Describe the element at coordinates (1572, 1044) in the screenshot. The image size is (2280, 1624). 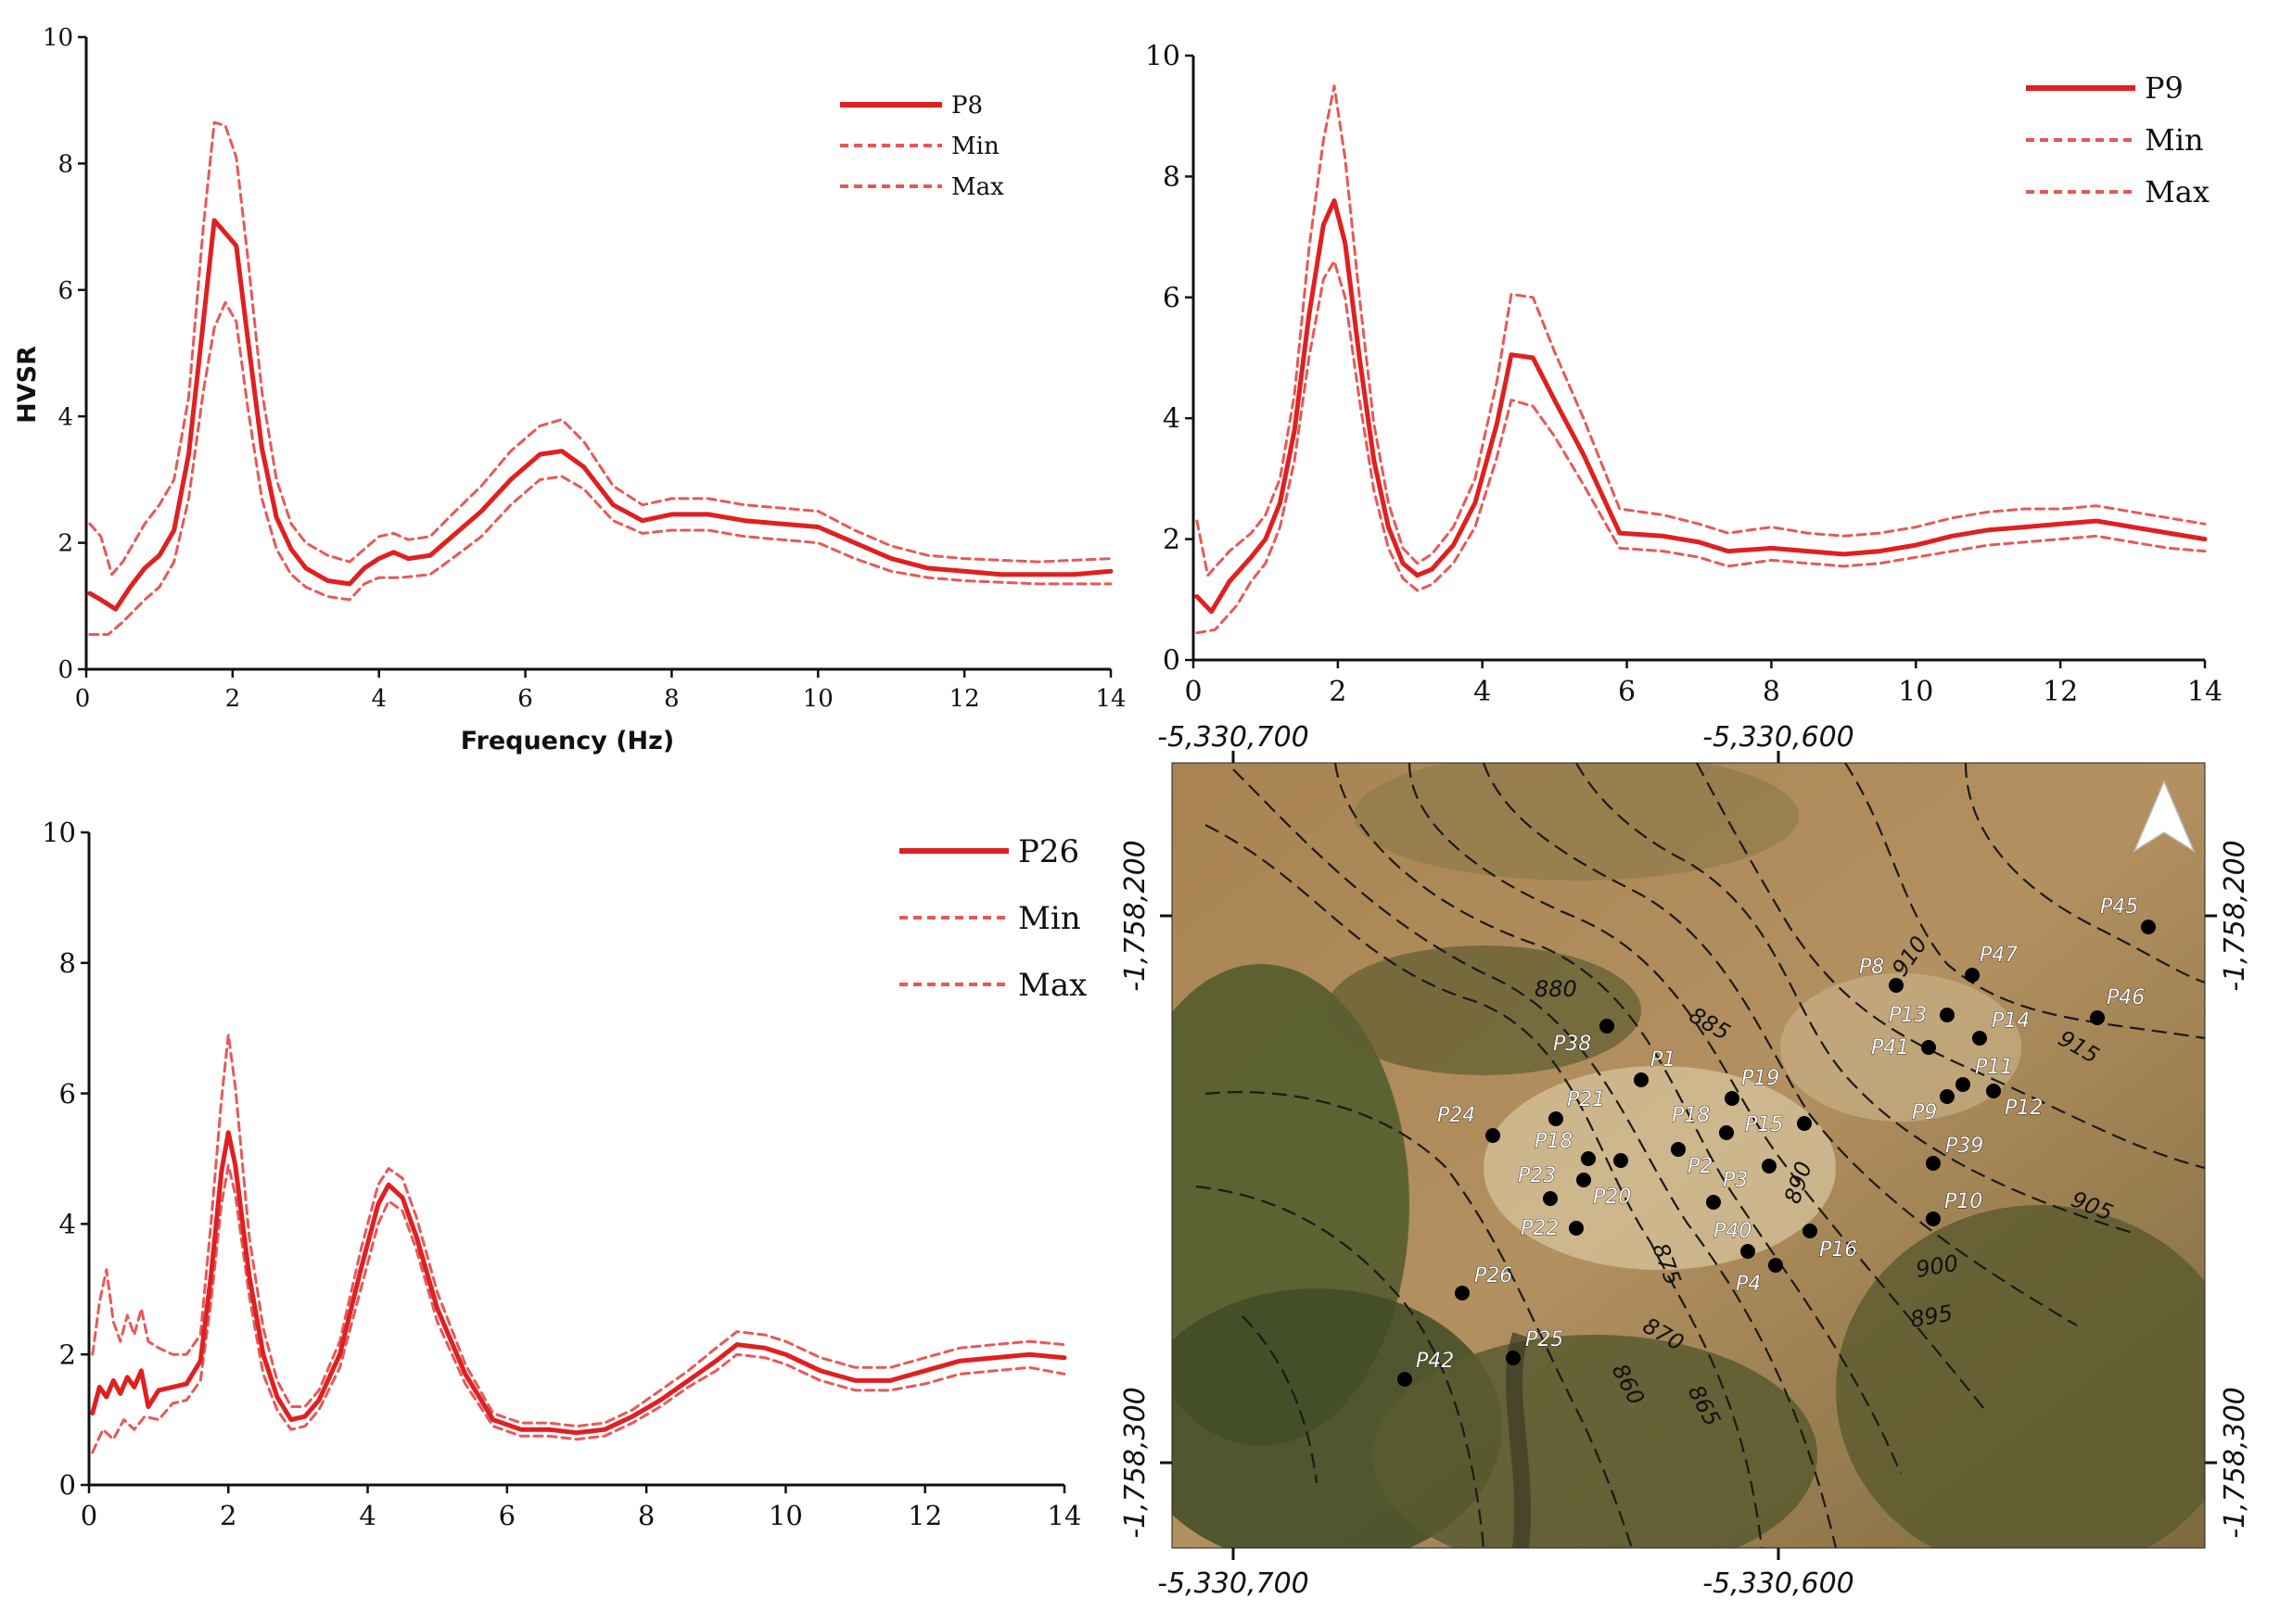
I see `svg-text: P38` at that location.